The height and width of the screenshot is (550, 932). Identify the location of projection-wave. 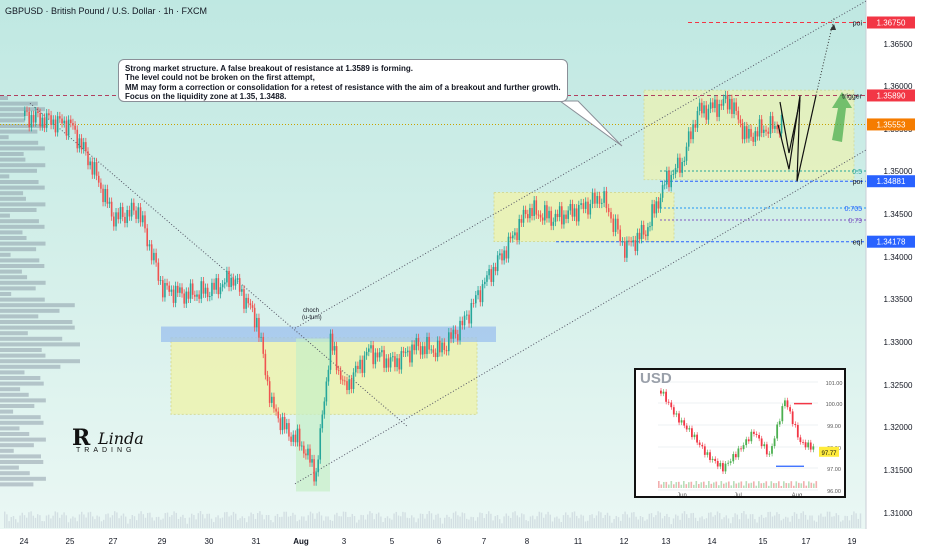
(790, 126).